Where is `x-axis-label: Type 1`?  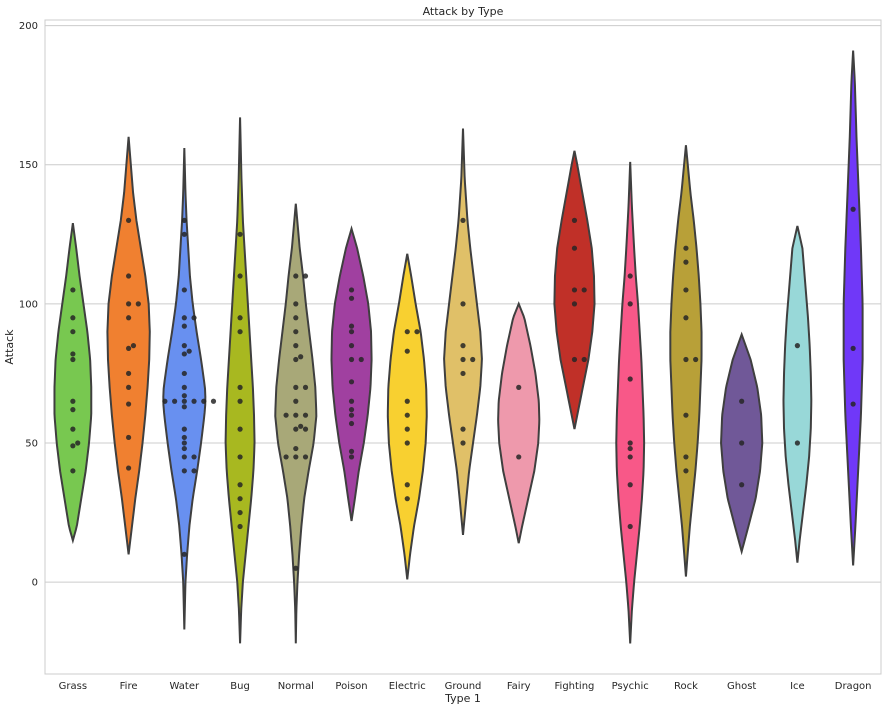 x-axis-label: Type 1 is located at coordinates (462, 698).